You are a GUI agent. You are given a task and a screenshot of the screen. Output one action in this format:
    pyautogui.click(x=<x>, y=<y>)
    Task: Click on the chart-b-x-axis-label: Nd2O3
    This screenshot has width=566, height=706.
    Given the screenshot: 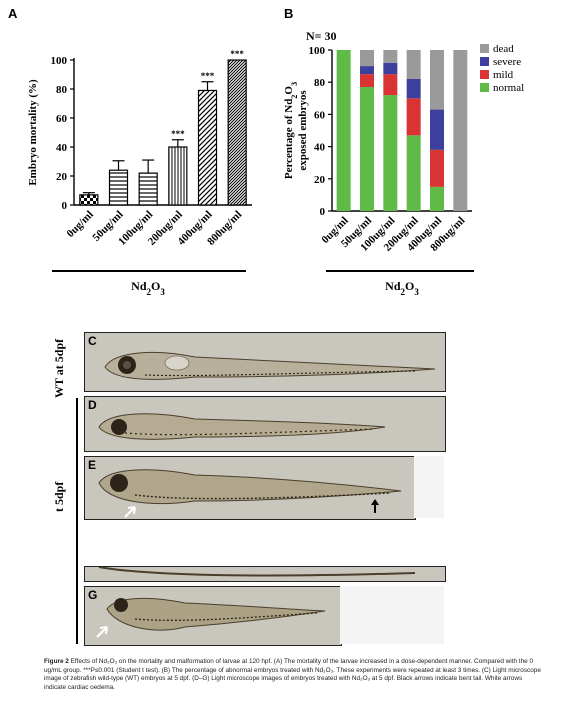 What is the action you would take?
    pyautogui.click(x=402, y=288)
    